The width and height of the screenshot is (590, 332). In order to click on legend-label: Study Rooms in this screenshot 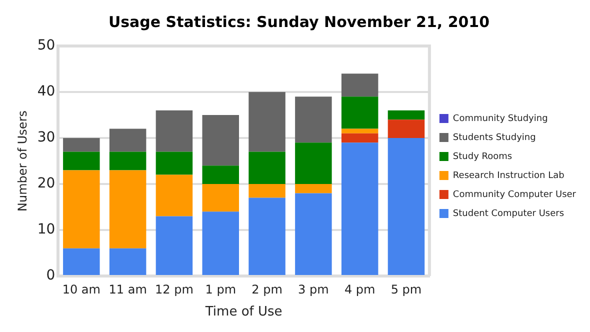, I will do `click(482, 157)`.